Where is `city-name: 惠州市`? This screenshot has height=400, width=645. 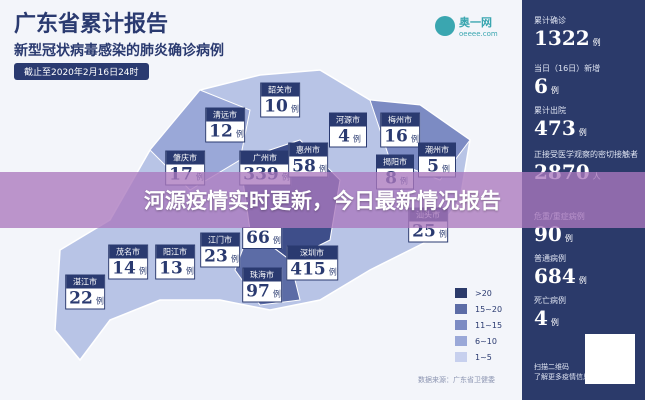
city-name: 惠州市 is located at coordinates (308, 150).